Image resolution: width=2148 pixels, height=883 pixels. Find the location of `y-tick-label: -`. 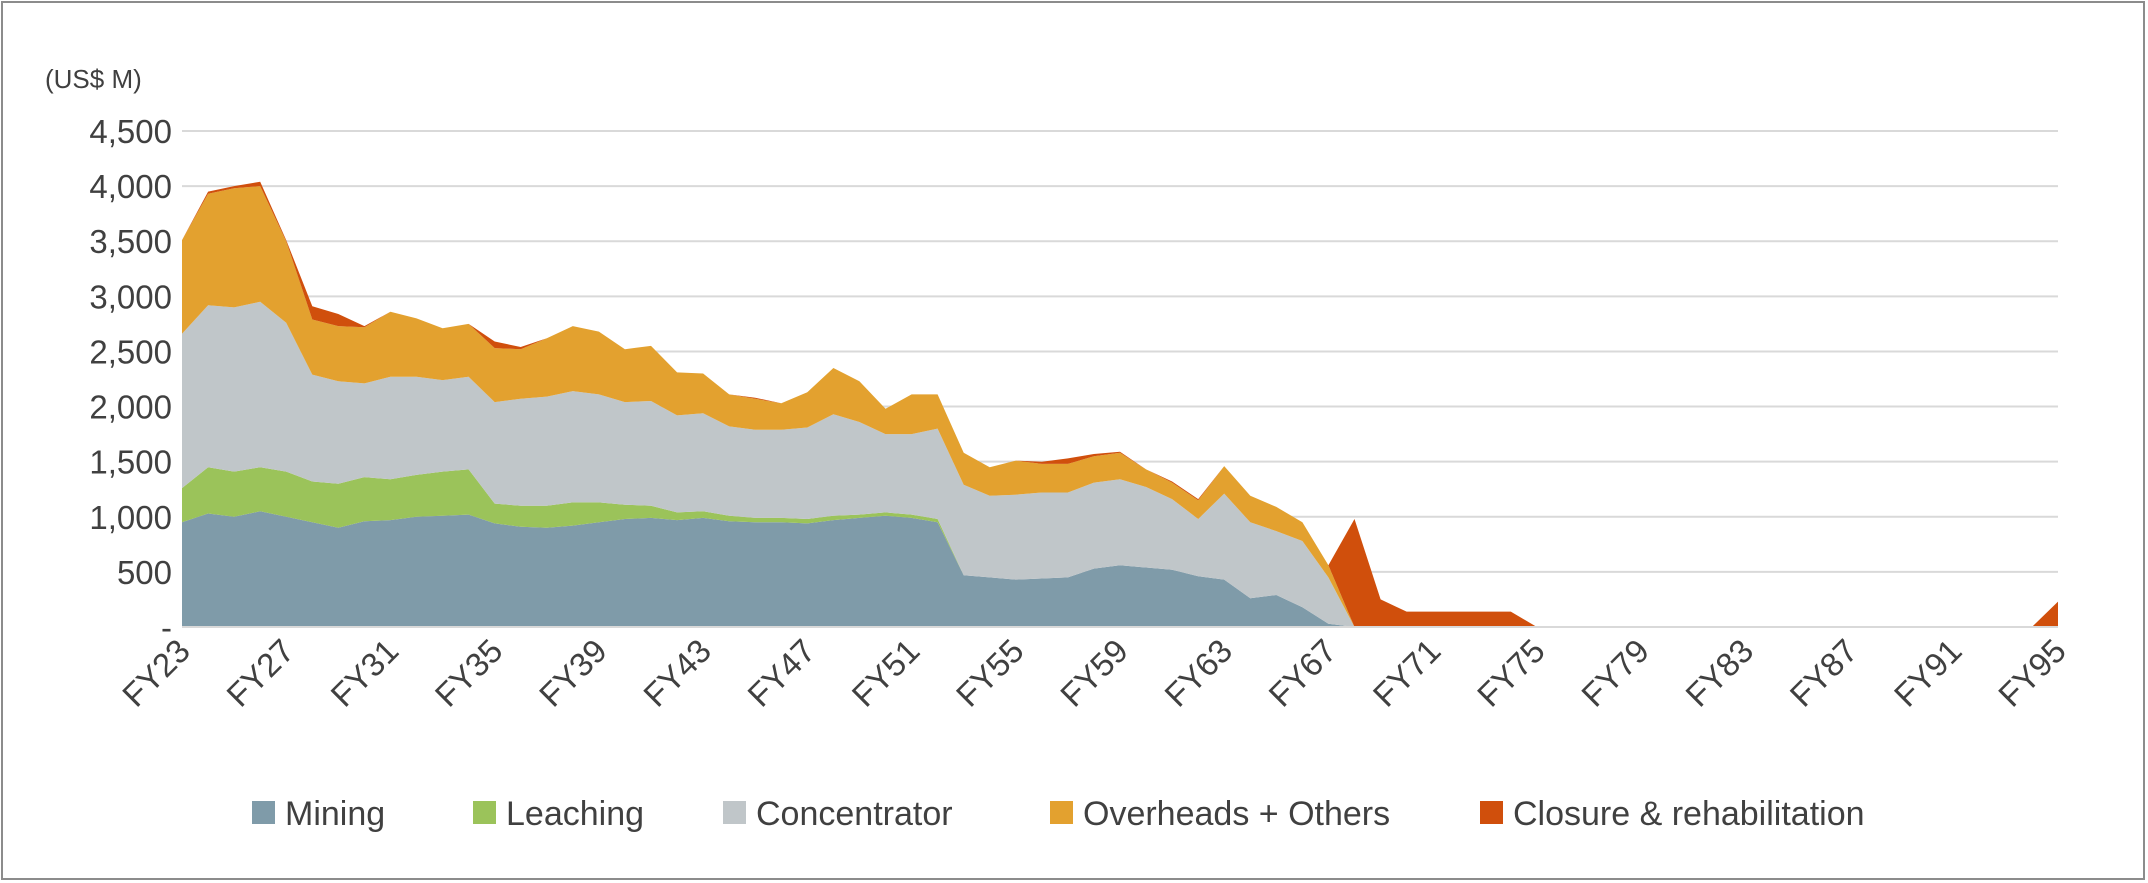

y-tick-label: - is located at coordinates (166, 627).